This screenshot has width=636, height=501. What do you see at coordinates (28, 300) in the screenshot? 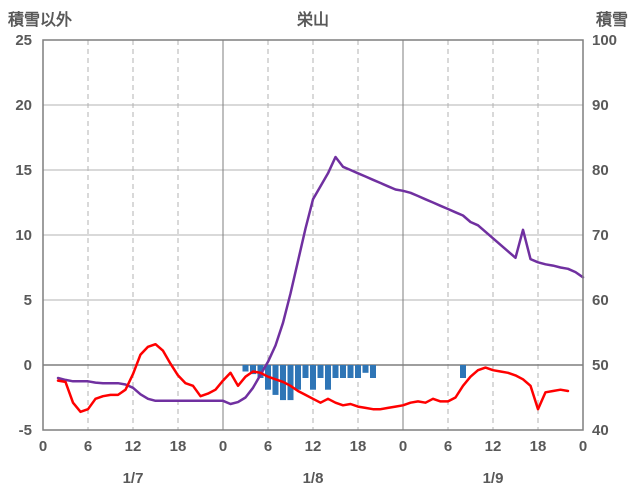
I see `svg-text: 5` at bounding box center [28, 300].